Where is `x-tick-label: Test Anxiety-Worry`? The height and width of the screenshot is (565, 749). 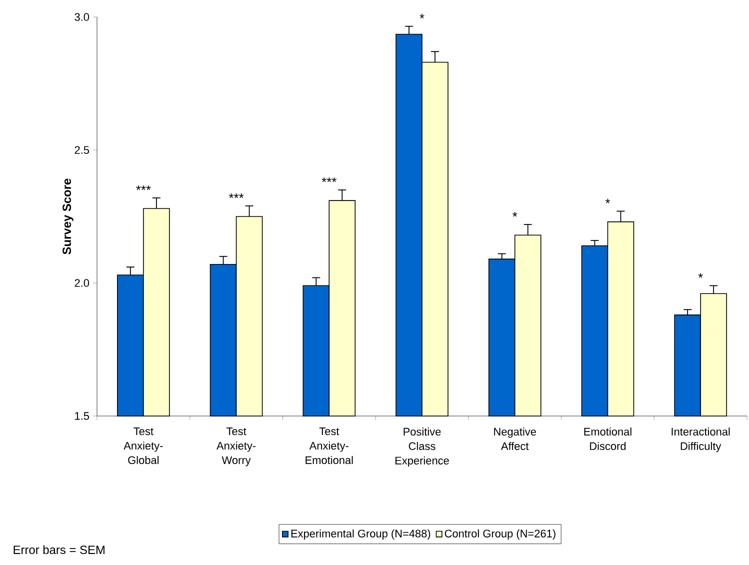 x-tick-label: Test Anxiety-Worry is located at coordinates (236, 447).